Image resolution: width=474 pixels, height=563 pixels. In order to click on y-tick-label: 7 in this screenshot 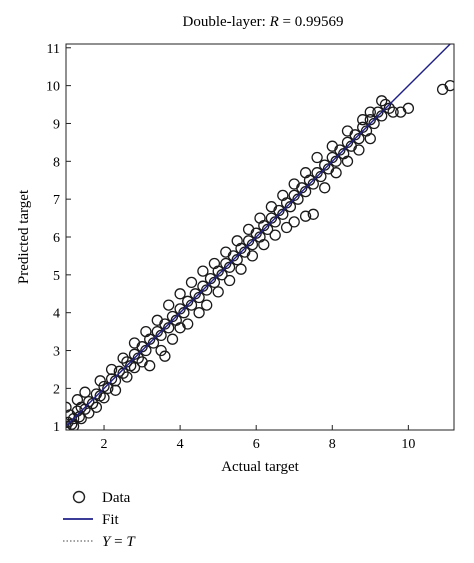, I will do `click(56, 200)`.